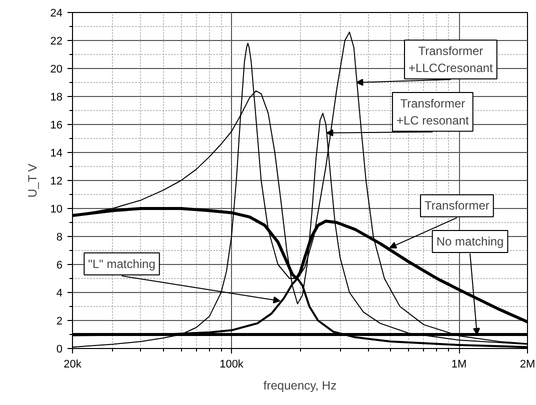  What do you see at coordinates (56, 182) in the screenshot?
I see `y-tick-label: 12` at bounding box center [56, 182].